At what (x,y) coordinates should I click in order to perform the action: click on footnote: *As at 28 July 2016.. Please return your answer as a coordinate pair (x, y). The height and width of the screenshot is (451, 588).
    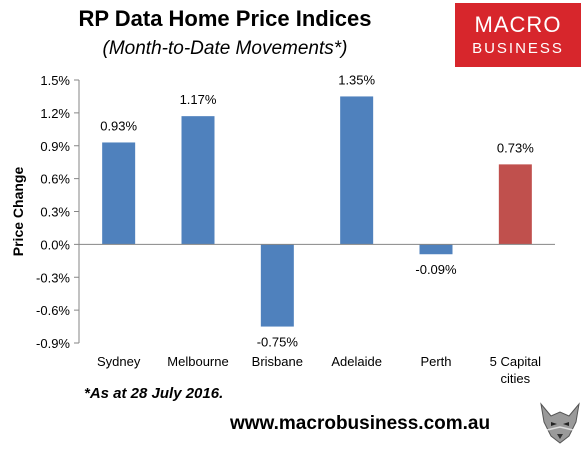
    Looking at the image, I should click on (154, 393).